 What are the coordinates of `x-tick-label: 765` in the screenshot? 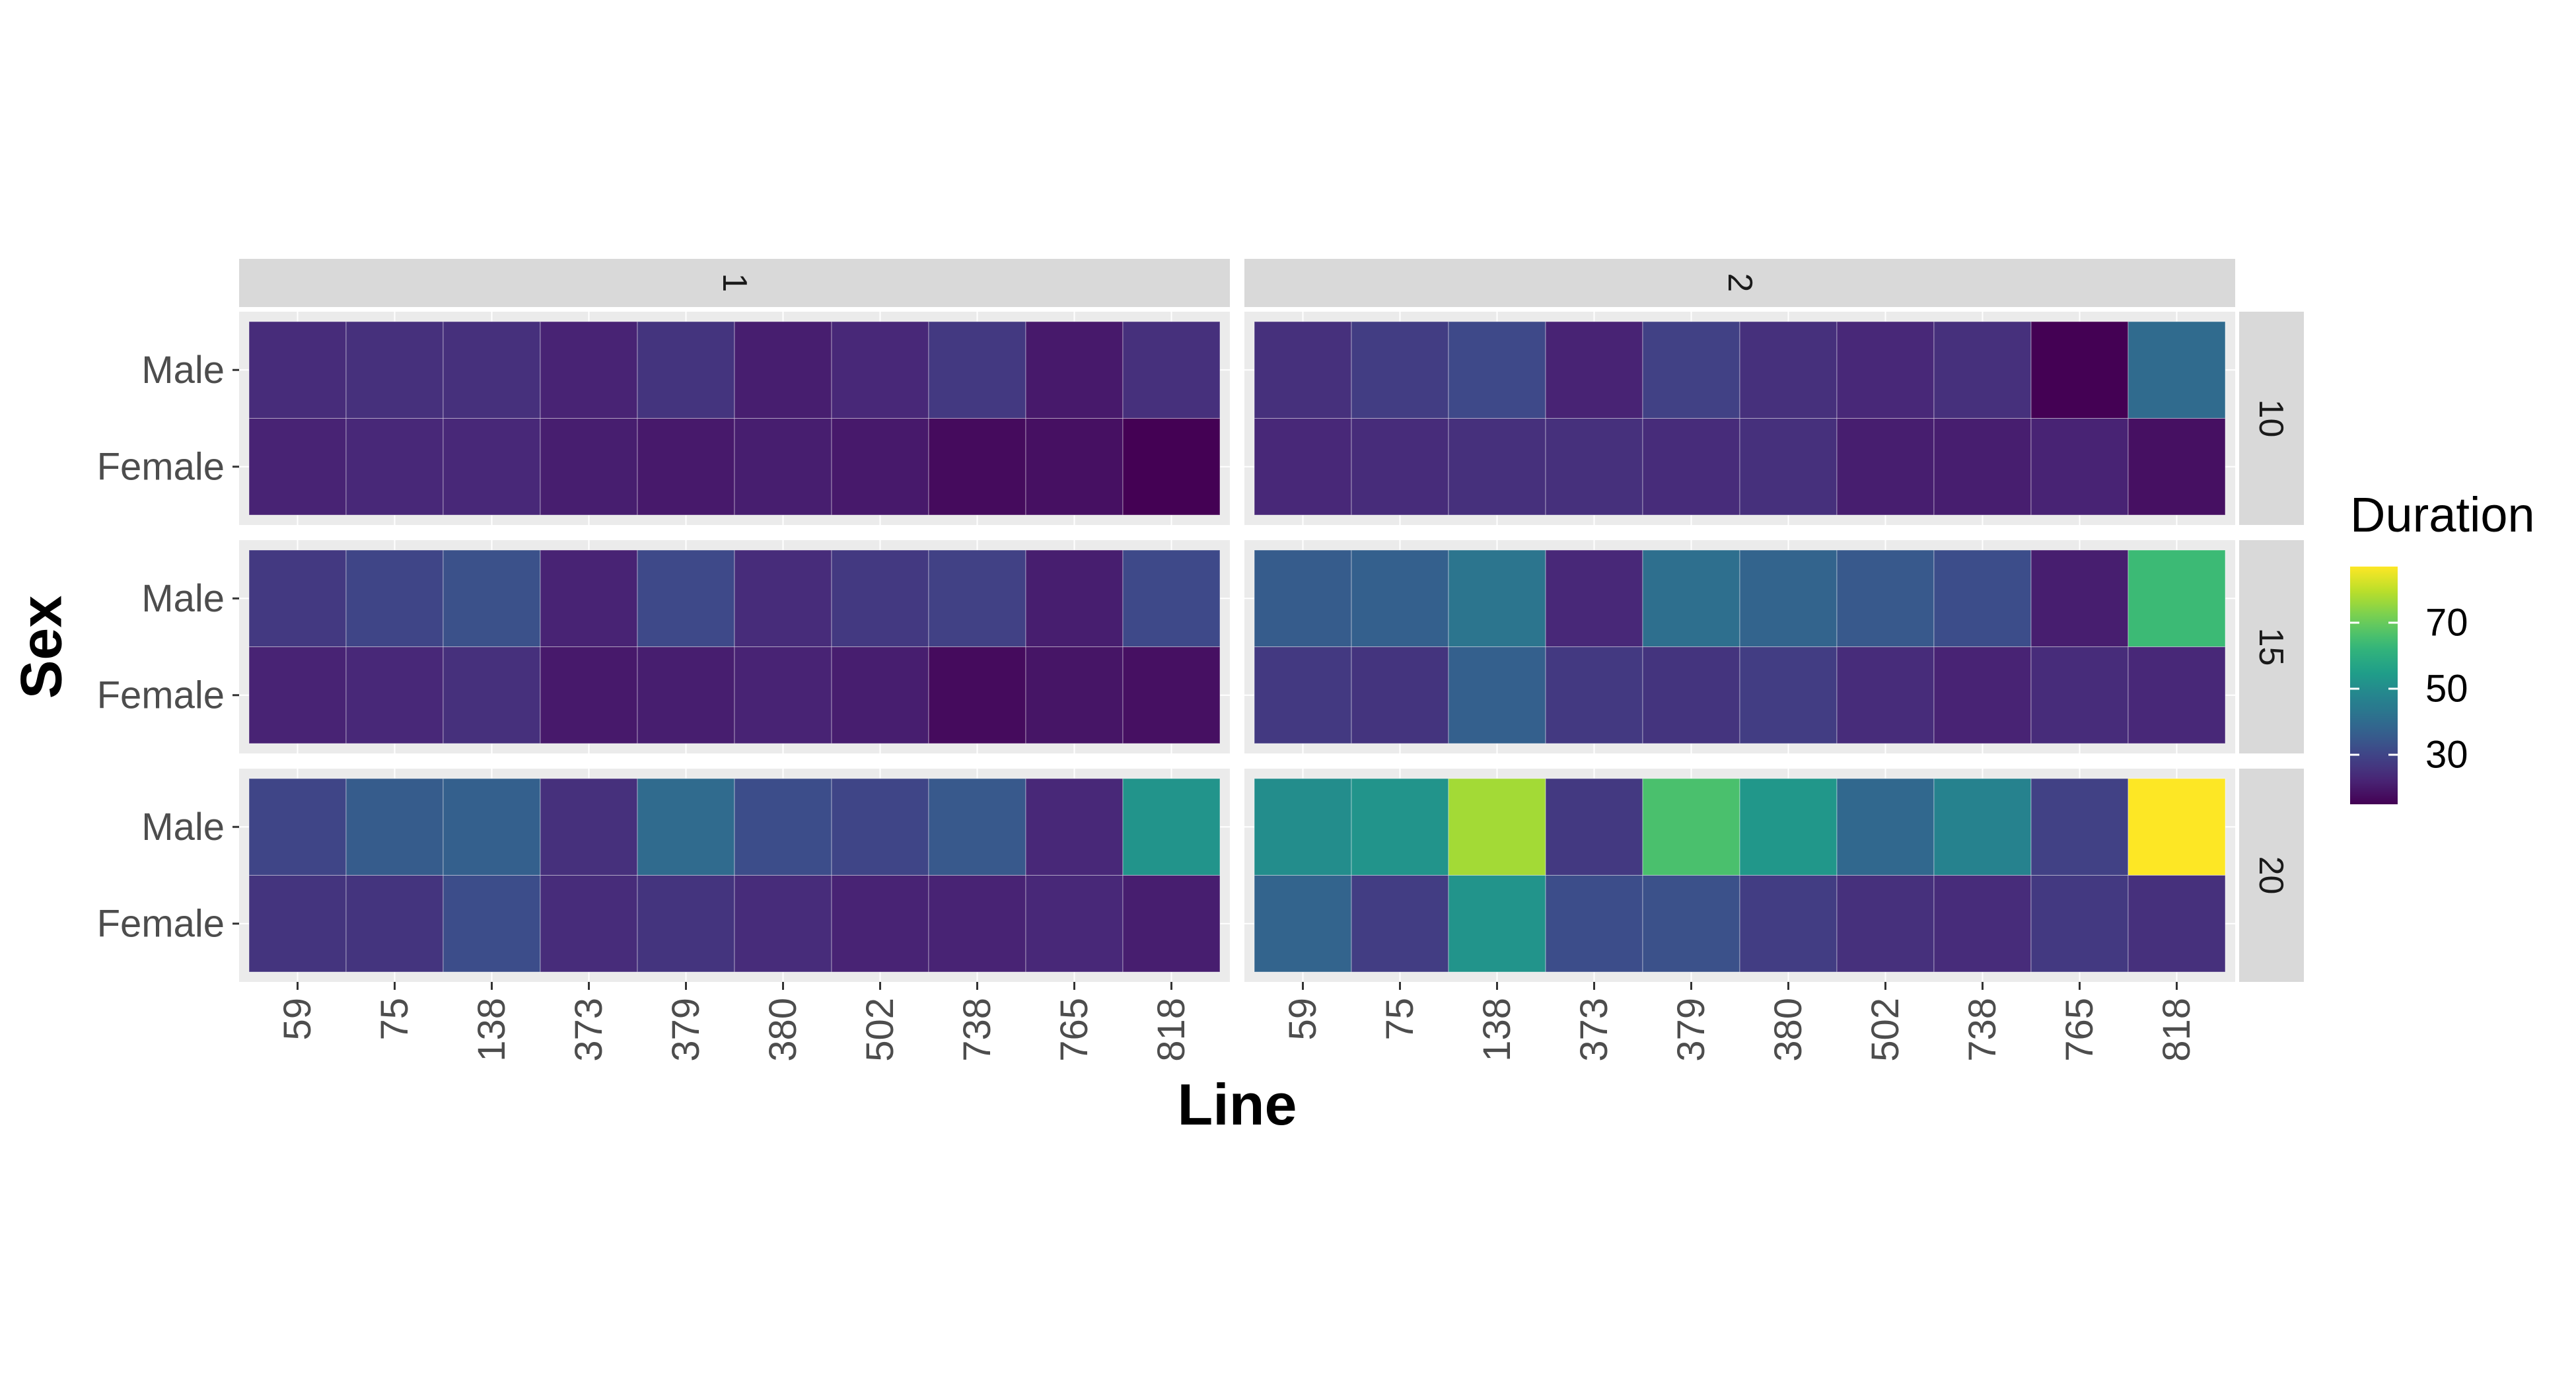 It's located at (2080, 1030).